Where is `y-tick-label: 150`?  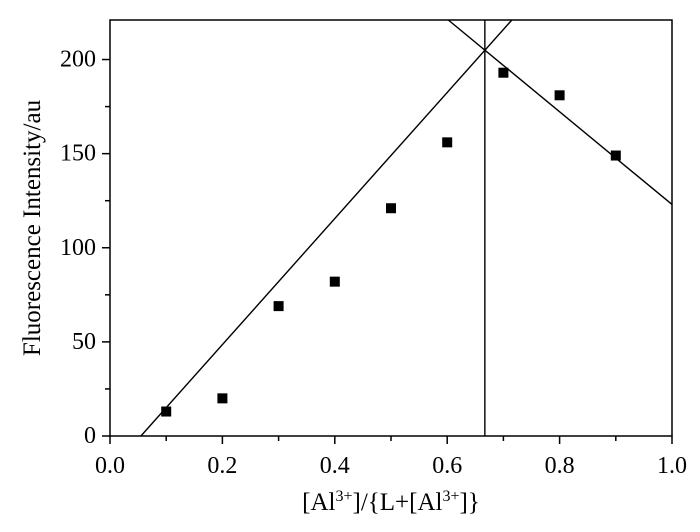 y-tick-label: 150 is located at coordinates (78, 154).